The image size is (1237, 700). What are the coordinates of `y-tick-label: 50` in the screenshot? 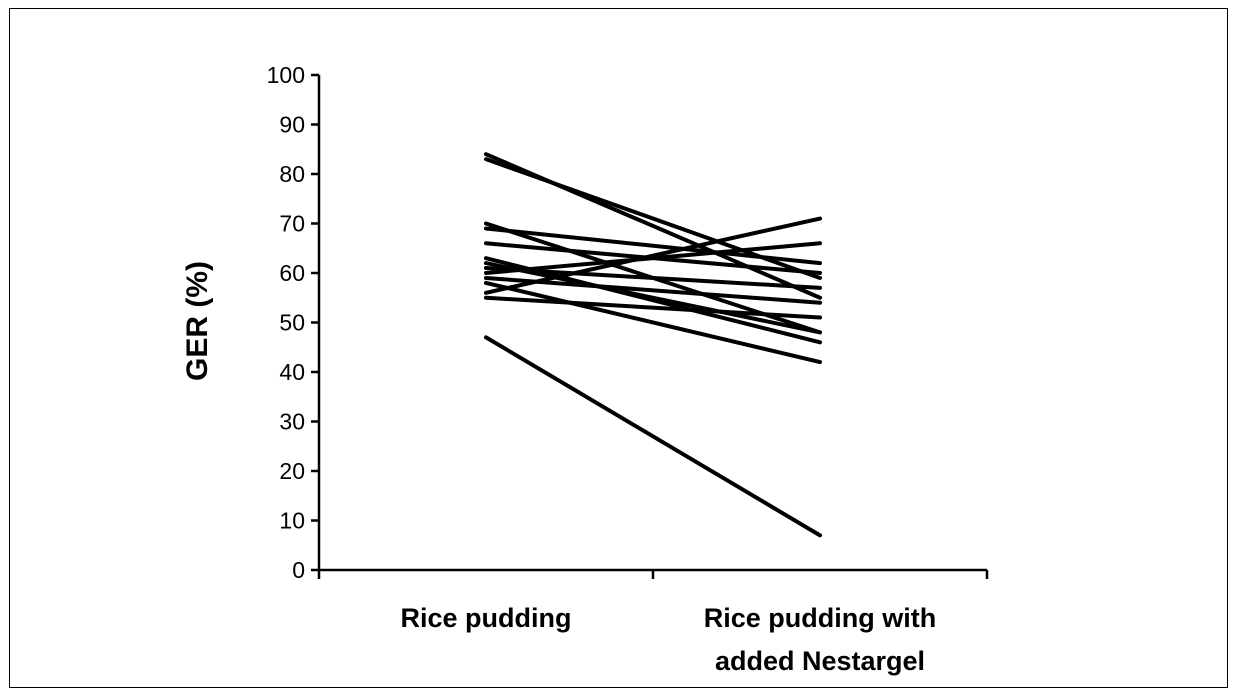 It's located at (292, 323).